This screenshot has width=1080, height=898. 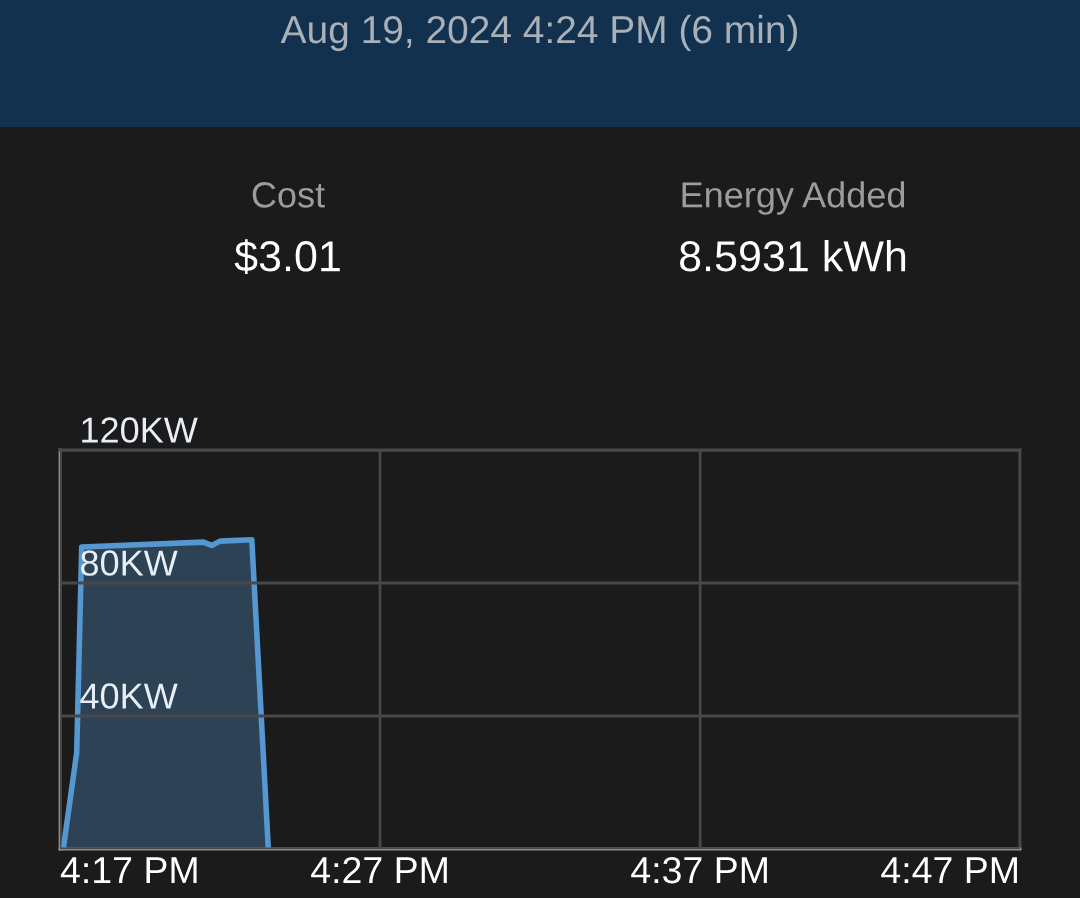 I want to click on text: $3.01, so click(x=287, y=257).